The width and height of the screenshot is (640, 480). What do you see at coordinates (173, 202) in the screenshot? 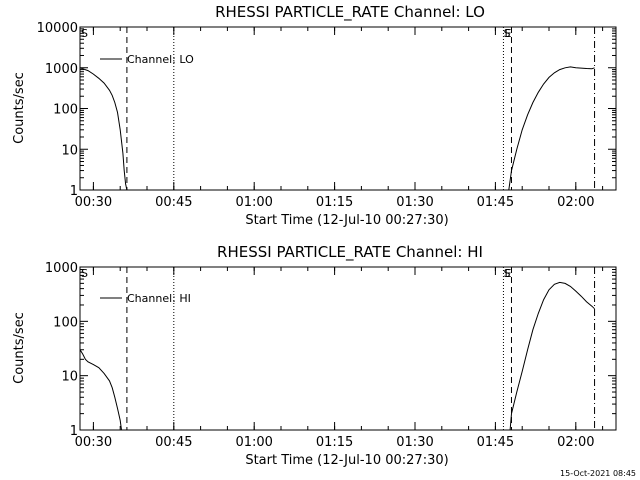
I see `chart-lo-xtick-label: 00:45` at bounding box center [173, 202].